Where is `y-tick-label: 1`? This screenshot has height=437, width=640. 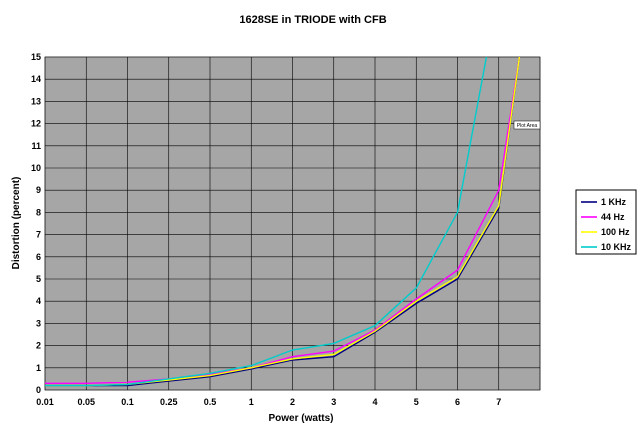
y-tick-label: 1 is located at coordinates (38, 368).